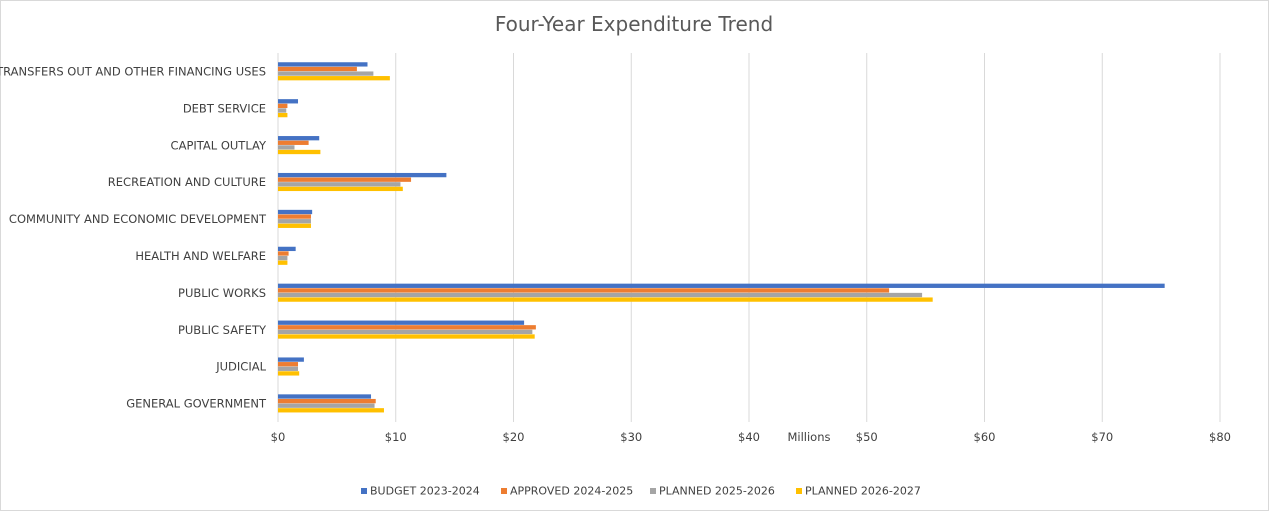 The height and width of the screenshot is (511, 1269). I want to click on x-tick-label: $30, so click(631, 437).